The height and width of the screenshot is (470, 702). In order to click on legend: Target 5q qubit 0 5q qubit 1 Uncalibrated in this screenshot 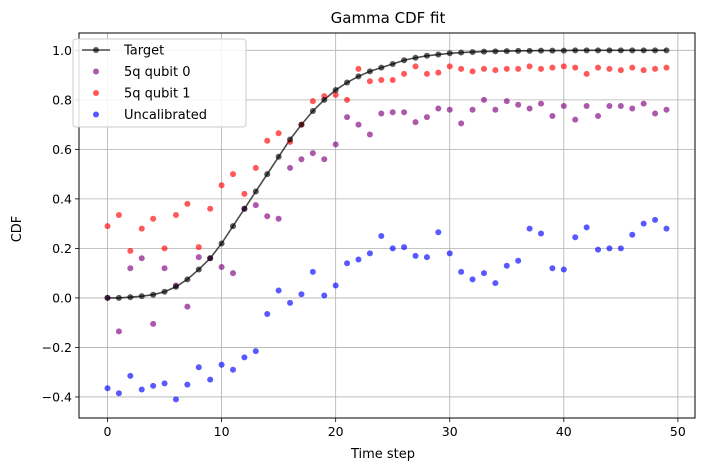, I will do `click(159, 83)`.